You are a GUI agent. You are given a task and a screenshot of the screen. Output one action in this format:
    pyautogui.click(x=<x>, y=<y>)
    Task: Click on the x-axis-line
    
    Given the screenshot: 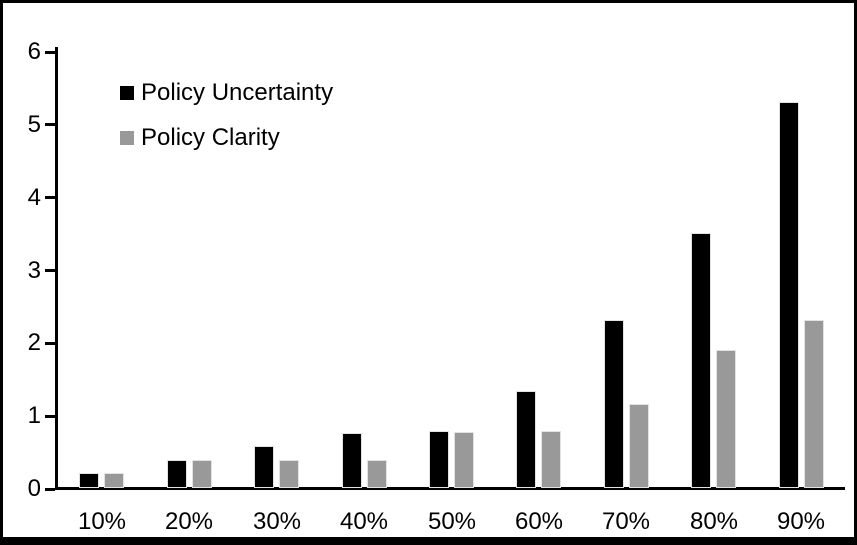 What is the action you would take?
    pyautogui.click(x=450, y=488)
    